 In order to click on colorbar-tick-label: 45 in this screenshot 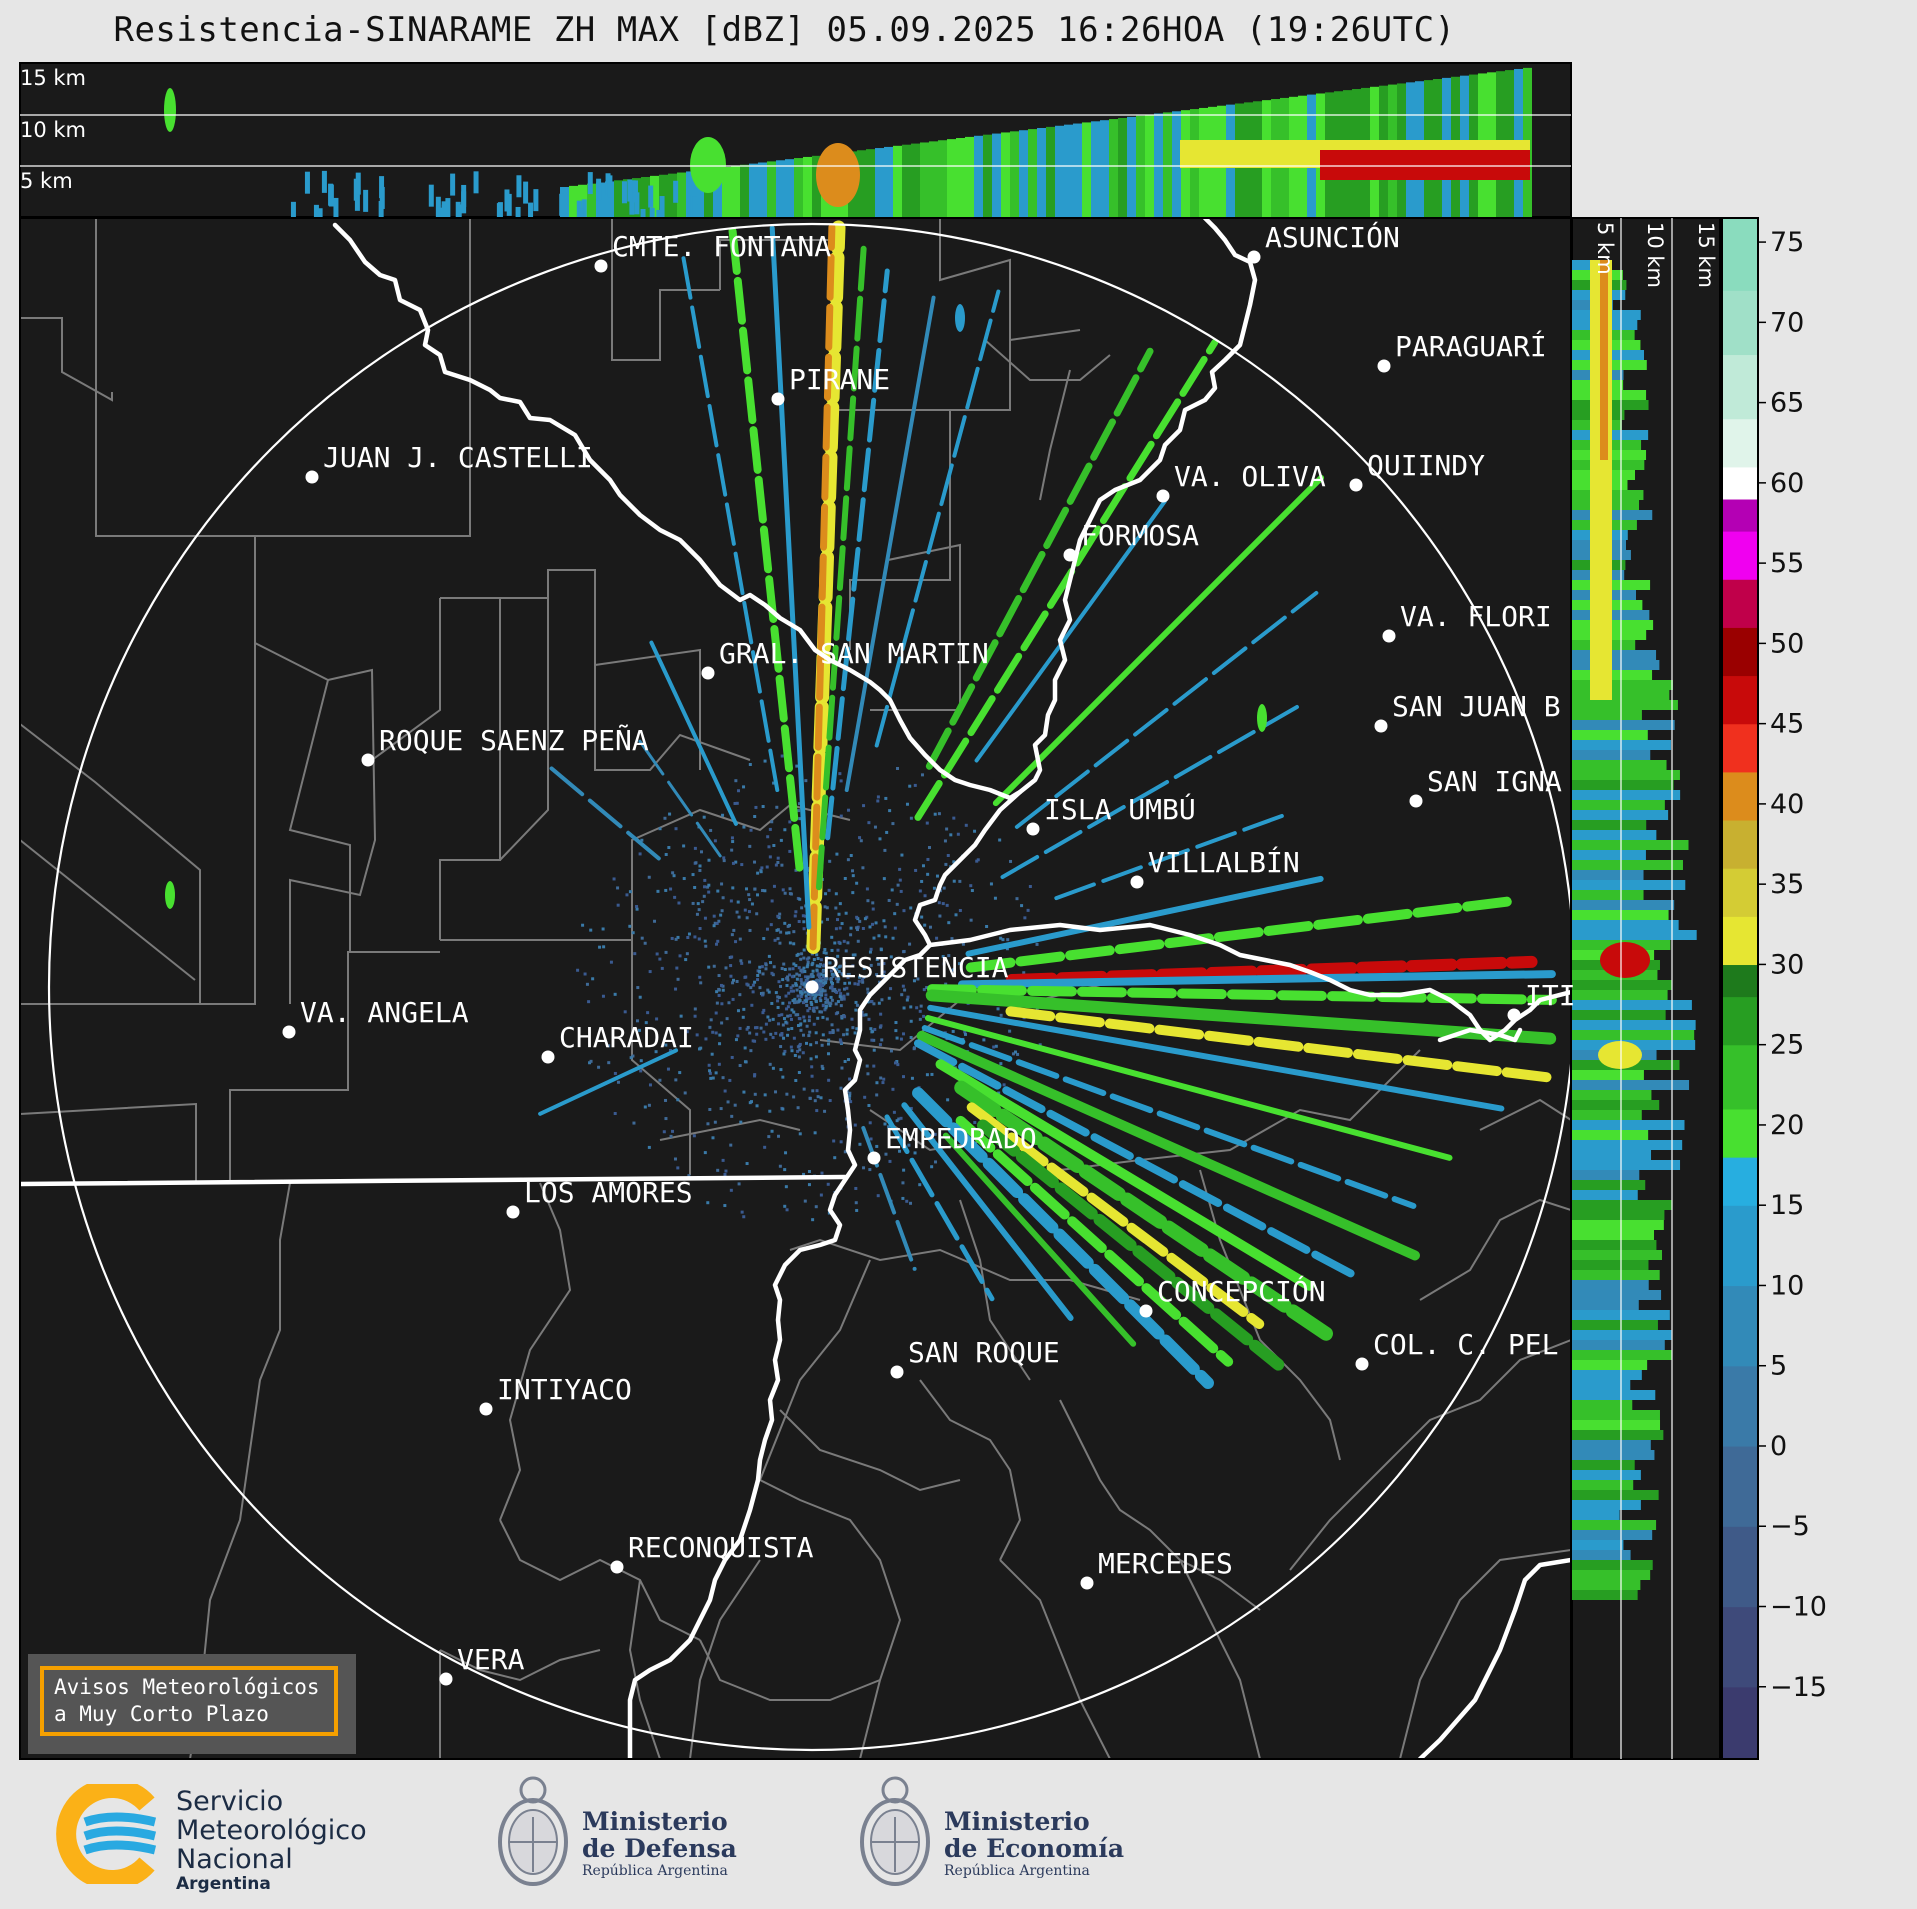, I will do `click(1787, 724)`.